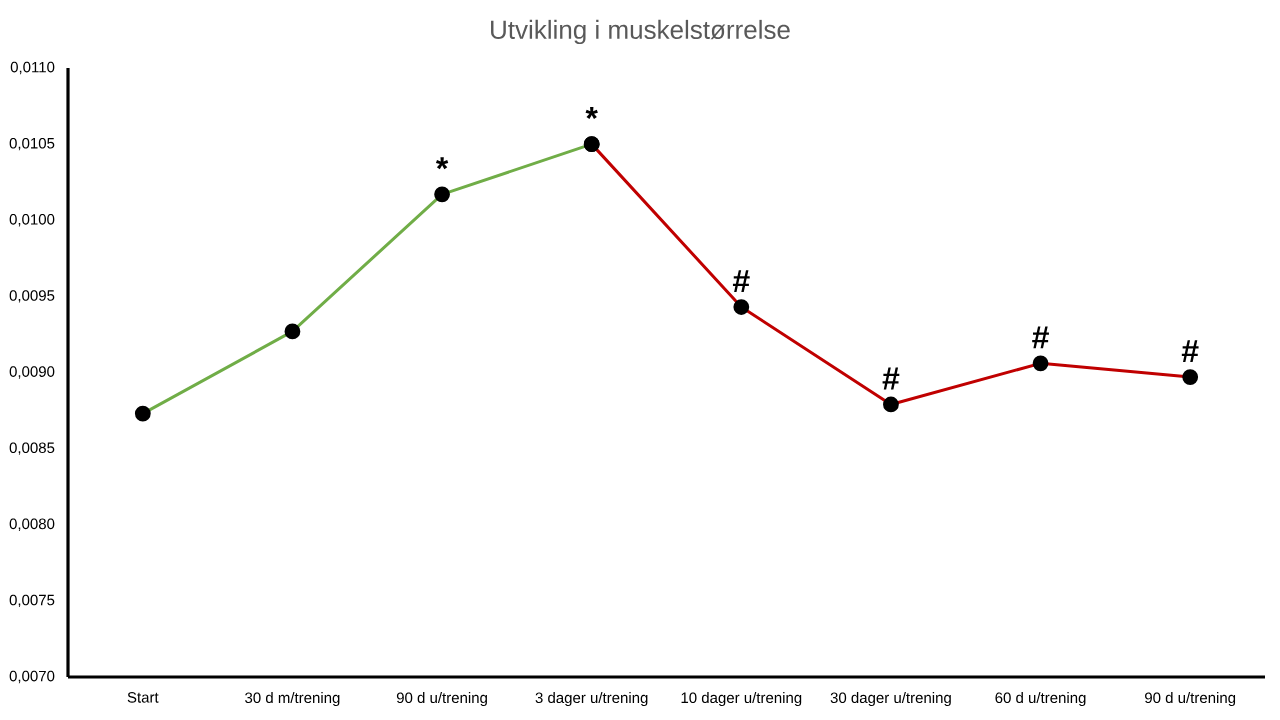 The height and width of the screenshot is (720, 1280). Describe the element at coordinates (32, 68) in the screenshot. I see `y-tick-label: 0,0110` at that location.